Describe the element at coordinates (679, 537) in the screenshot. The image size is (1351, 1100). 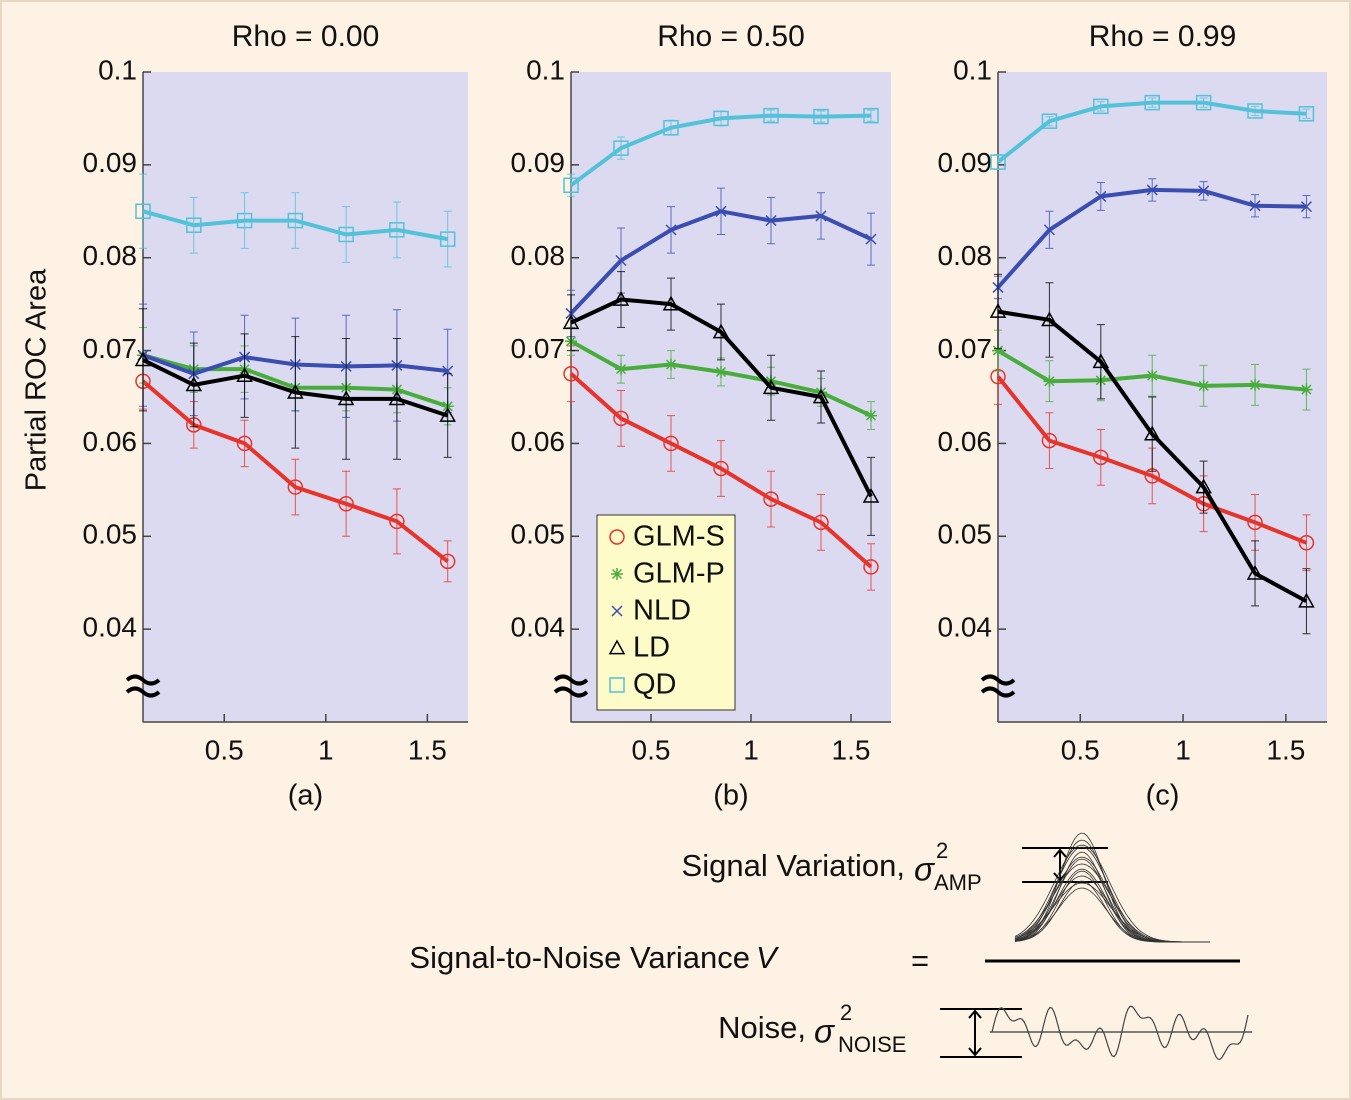
I see `legend-label: GLM-S` at that location.